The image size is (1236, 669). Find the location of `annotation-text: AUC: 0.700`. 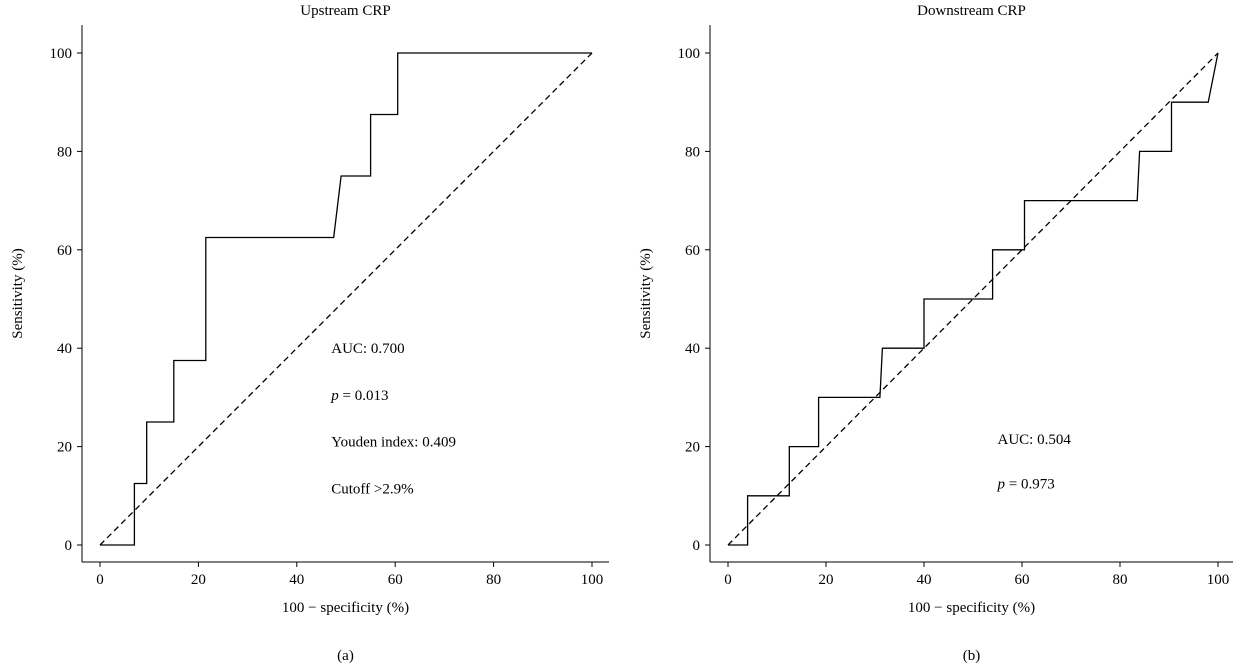

annotation-text: AUC: 0.700 is located at coordinates (367, 349).